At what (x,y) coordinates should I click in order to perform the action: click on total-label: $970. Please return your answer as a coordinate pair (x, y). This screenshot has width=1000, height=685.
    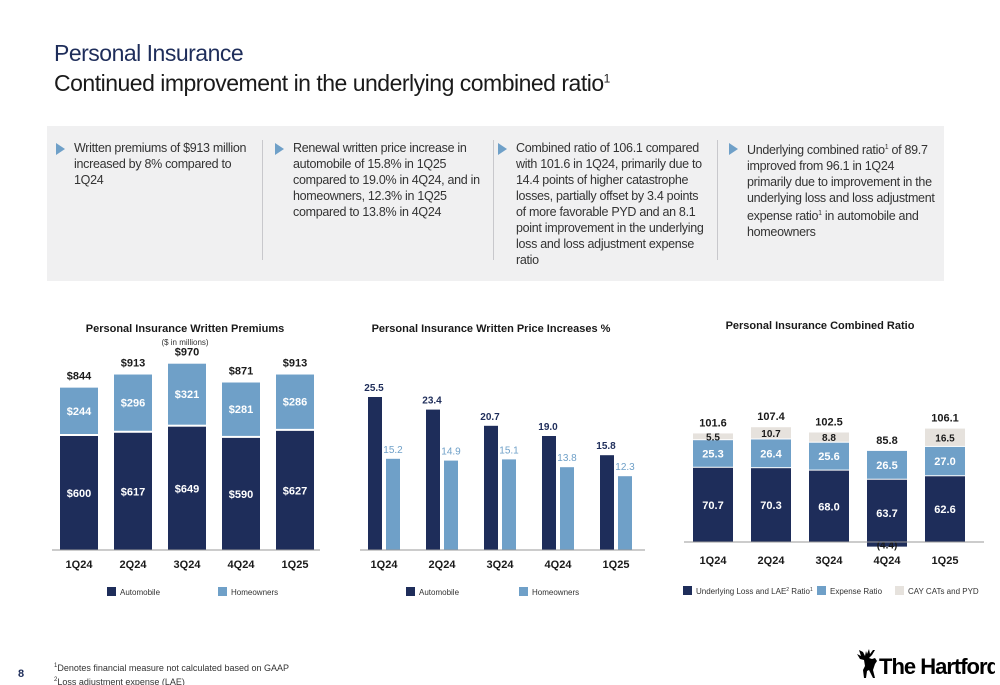
    Looking at the image, I should click on (187, 353).